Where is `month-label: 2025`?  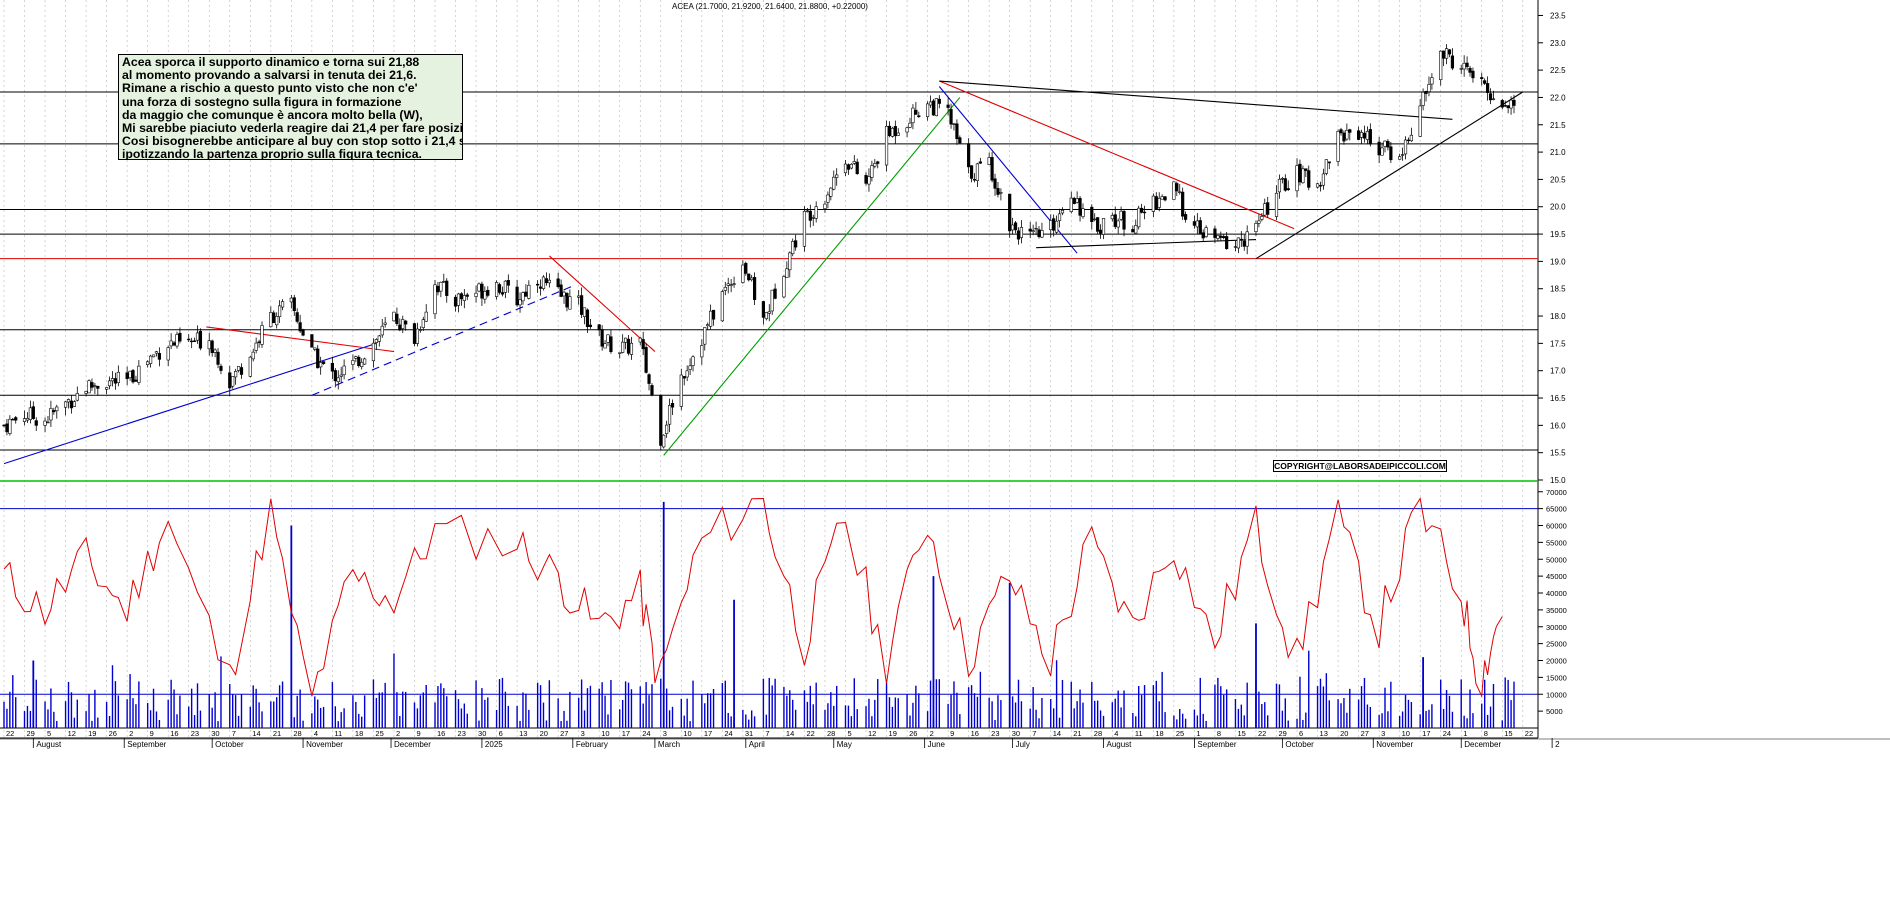
month-label: 2025 is located at coordinates (494, 744).